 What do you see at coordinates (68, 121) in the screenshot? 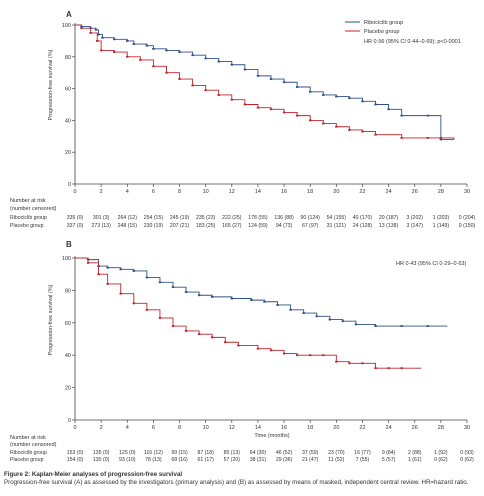
I see `y-tick-label: 40` at bounding box center [68, 121].